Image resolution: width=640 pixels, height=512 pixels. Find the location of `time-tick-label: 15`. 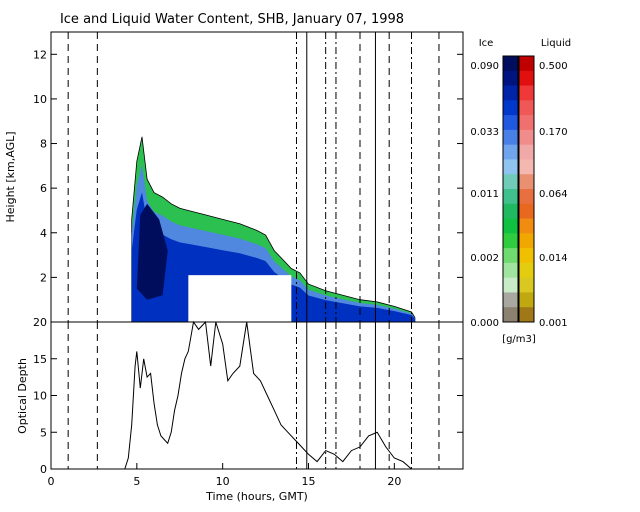

time-tick-label: 15 is located at coordinates (309, 481).